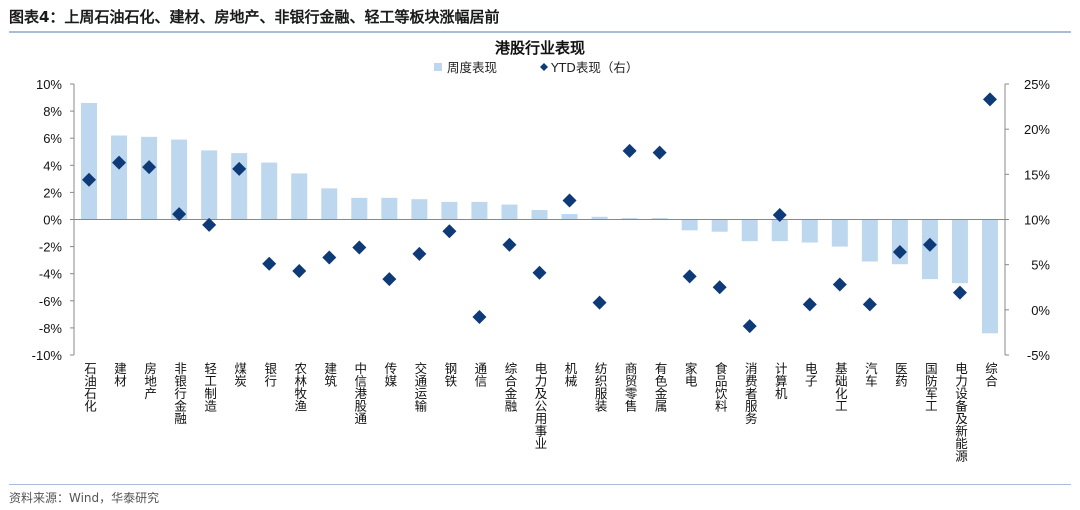  What do you see at coordinates (1037, 84) in the screenshot?
I see `right-tick-label: 25%` at bounding box center [1037, 84].